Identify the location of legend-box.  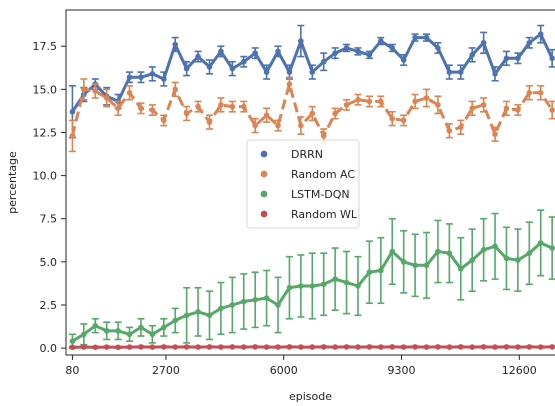
(303, 184).